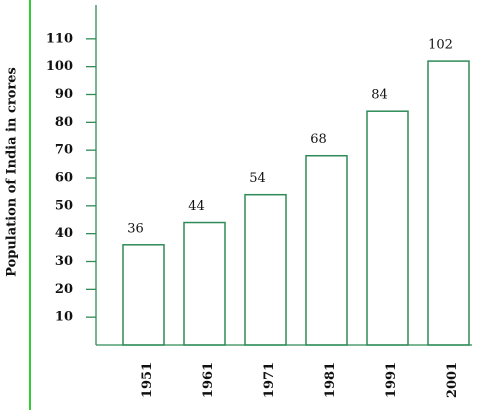 This screenshot has height=410, width=485. I want to click on data-label: 44, so click(196, 206).